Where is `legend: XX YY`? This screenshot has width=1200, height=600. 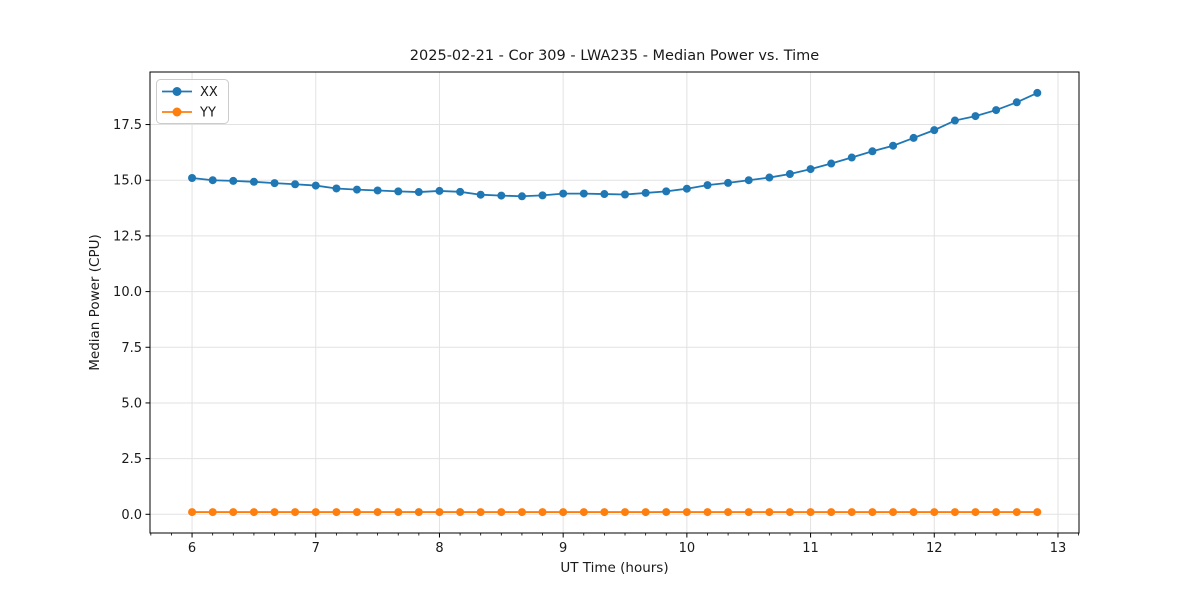
legend: XX YY is located at coordinates (192, 101).